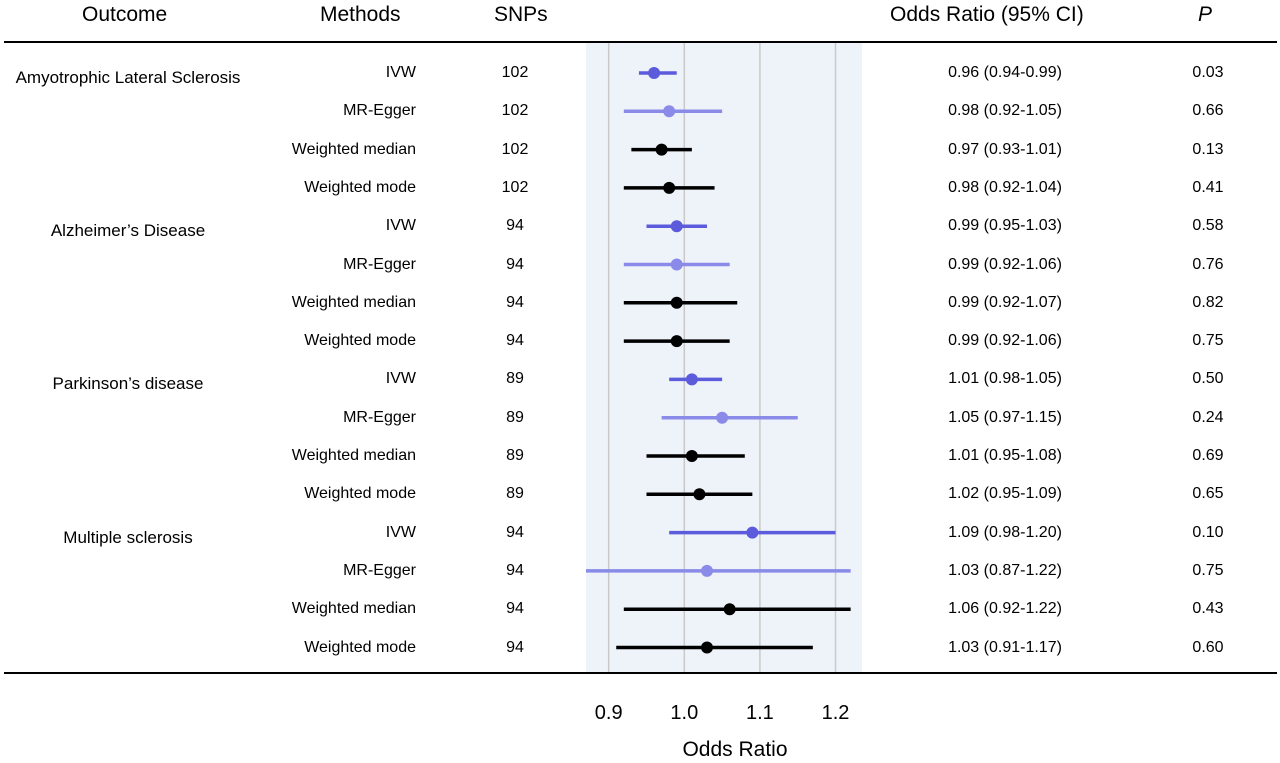 The width and height of the screenshot is (1280, 763). Describe the element at coordinates (360, 14) in the screenshot. I see `header-methods: Methods` at that location.